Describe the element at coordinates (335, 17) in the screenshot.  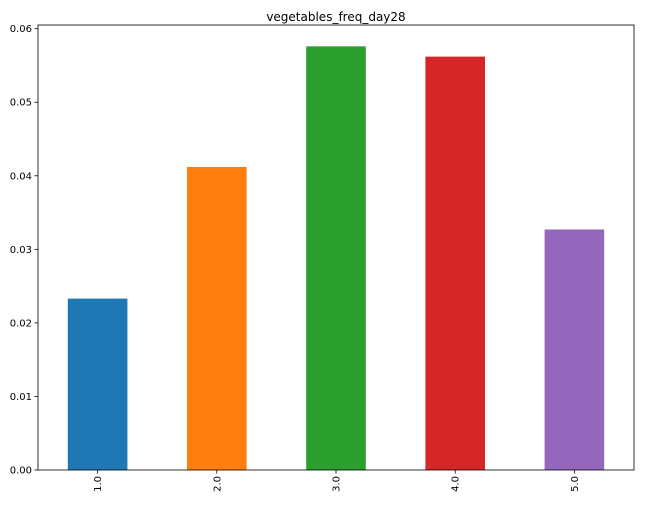
I see `chart-title: vegetables_freq_day28` at that location.